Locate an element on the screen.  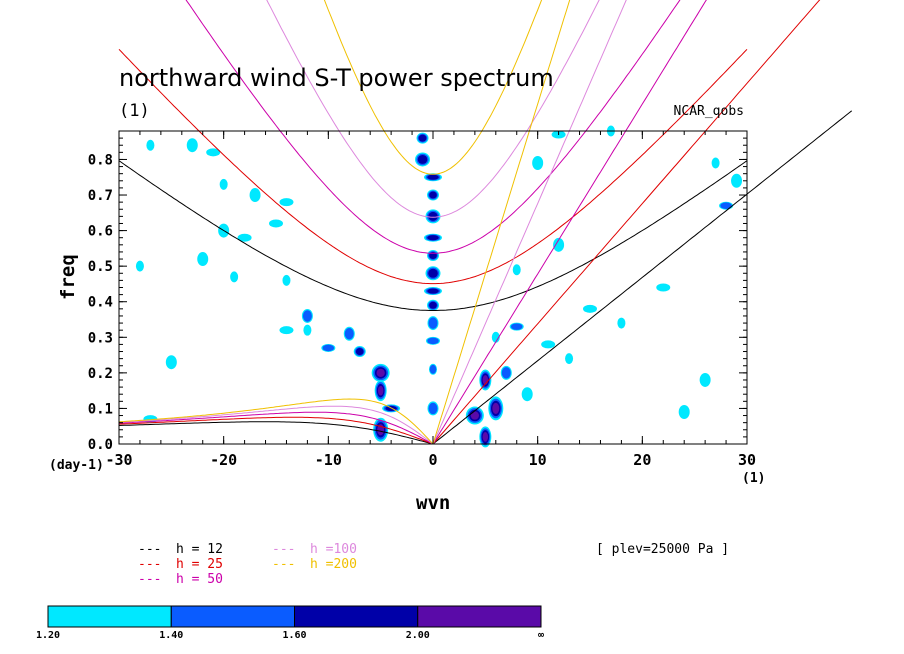
x-tick-label: -20 is located at coordinates (223, 460).